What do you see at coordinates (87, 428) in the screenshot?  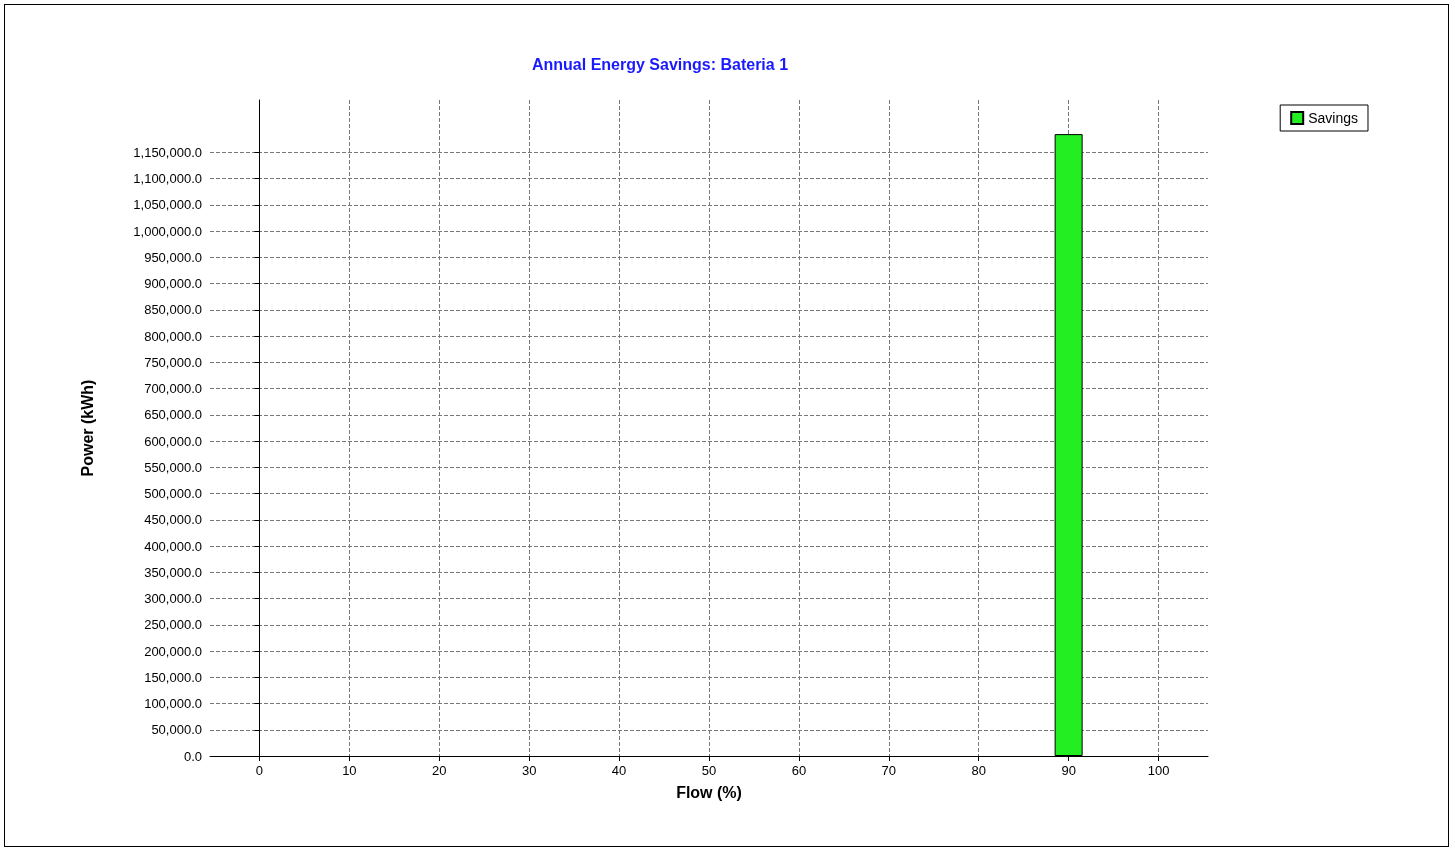 I see `y-axis-title: Power (kWh)` at bounding box center [87, 428].